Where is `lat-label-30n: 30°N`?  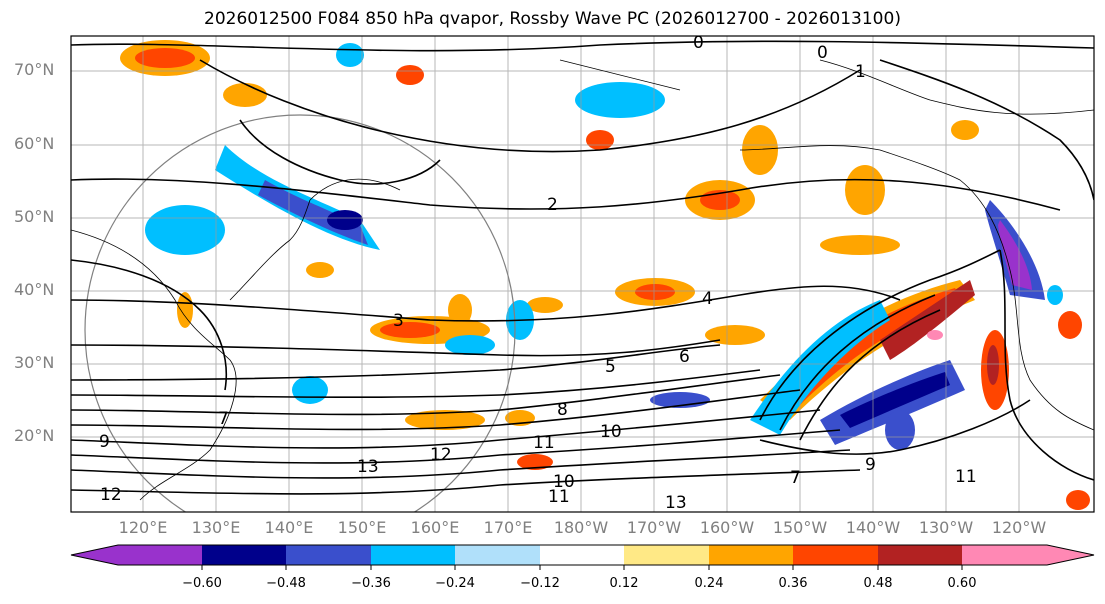
lat-label-30n: 30°N is located at coordinates (34, 362).